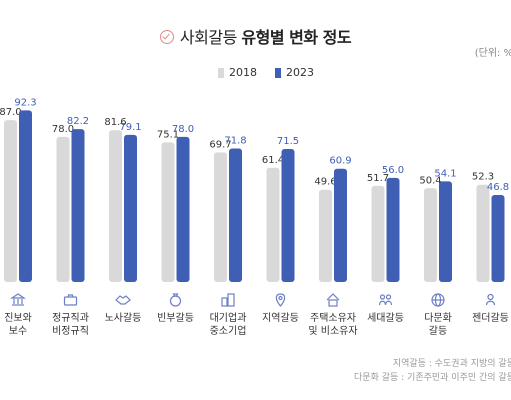  I want to click on data-label-2018-6: 49.6, so click(325, 182).